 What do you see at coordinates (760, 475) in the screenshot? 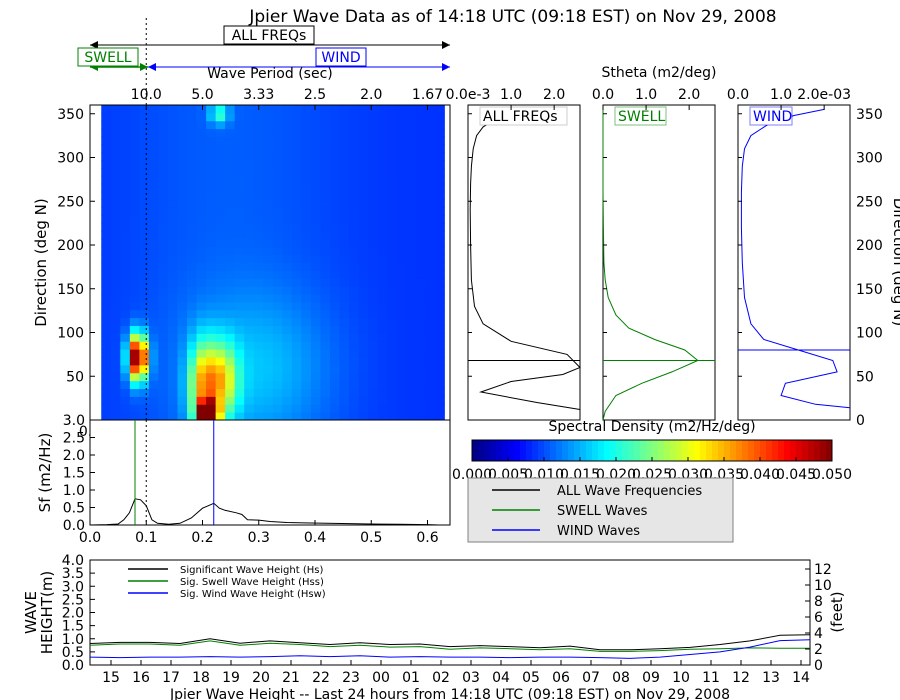
I see `colorbar-tick-label: 0.040` at bounding box center [760, 475].